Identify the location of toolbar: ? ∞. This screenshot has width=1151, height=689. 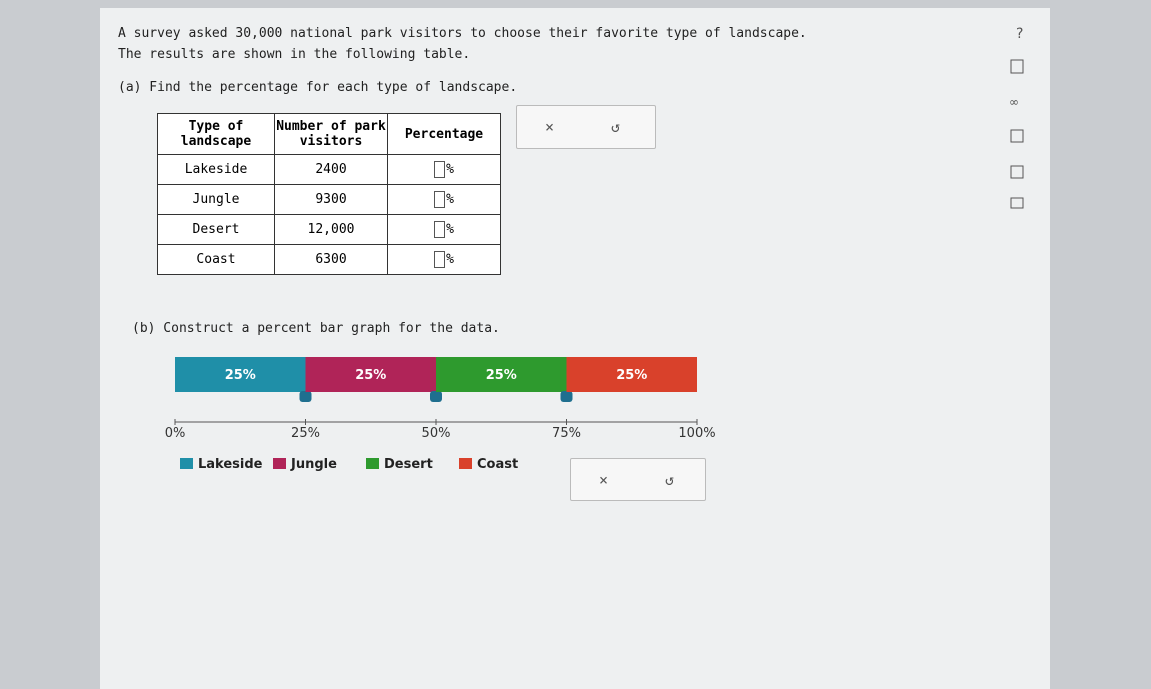
(1016, 117).